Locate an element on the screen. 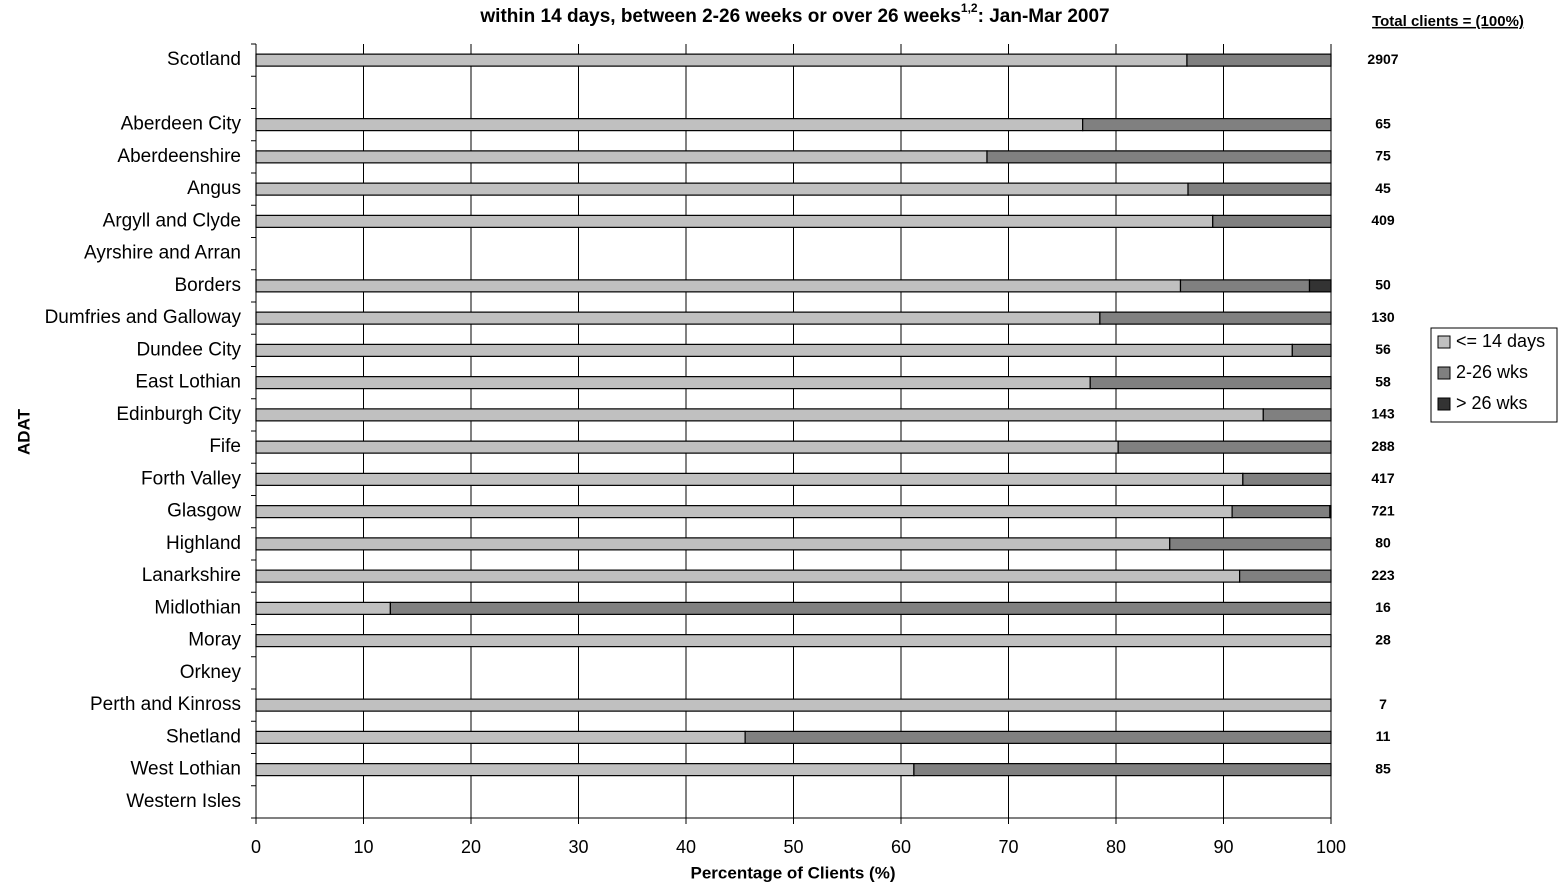 The height and width of the screenshot is (885, 1558). total-label: 417 is located at coordinates (1383, 478).